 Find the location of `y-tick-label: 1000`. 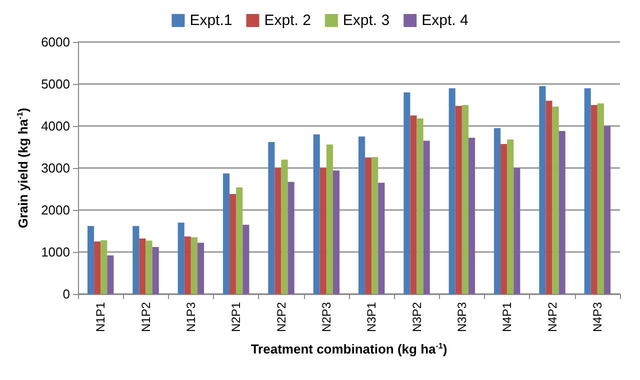

y-tick-label: 1000 is located at coordinates (55, 252).